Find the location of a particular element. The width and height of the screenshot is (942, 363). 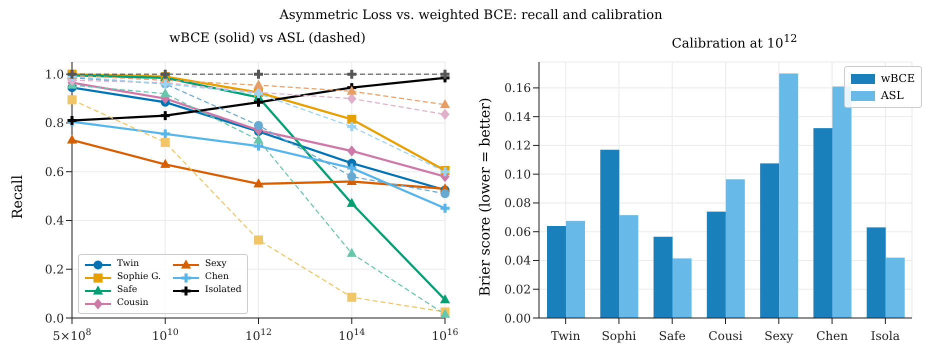

y-axis-title: Recall is located at coordinates (18, 197).